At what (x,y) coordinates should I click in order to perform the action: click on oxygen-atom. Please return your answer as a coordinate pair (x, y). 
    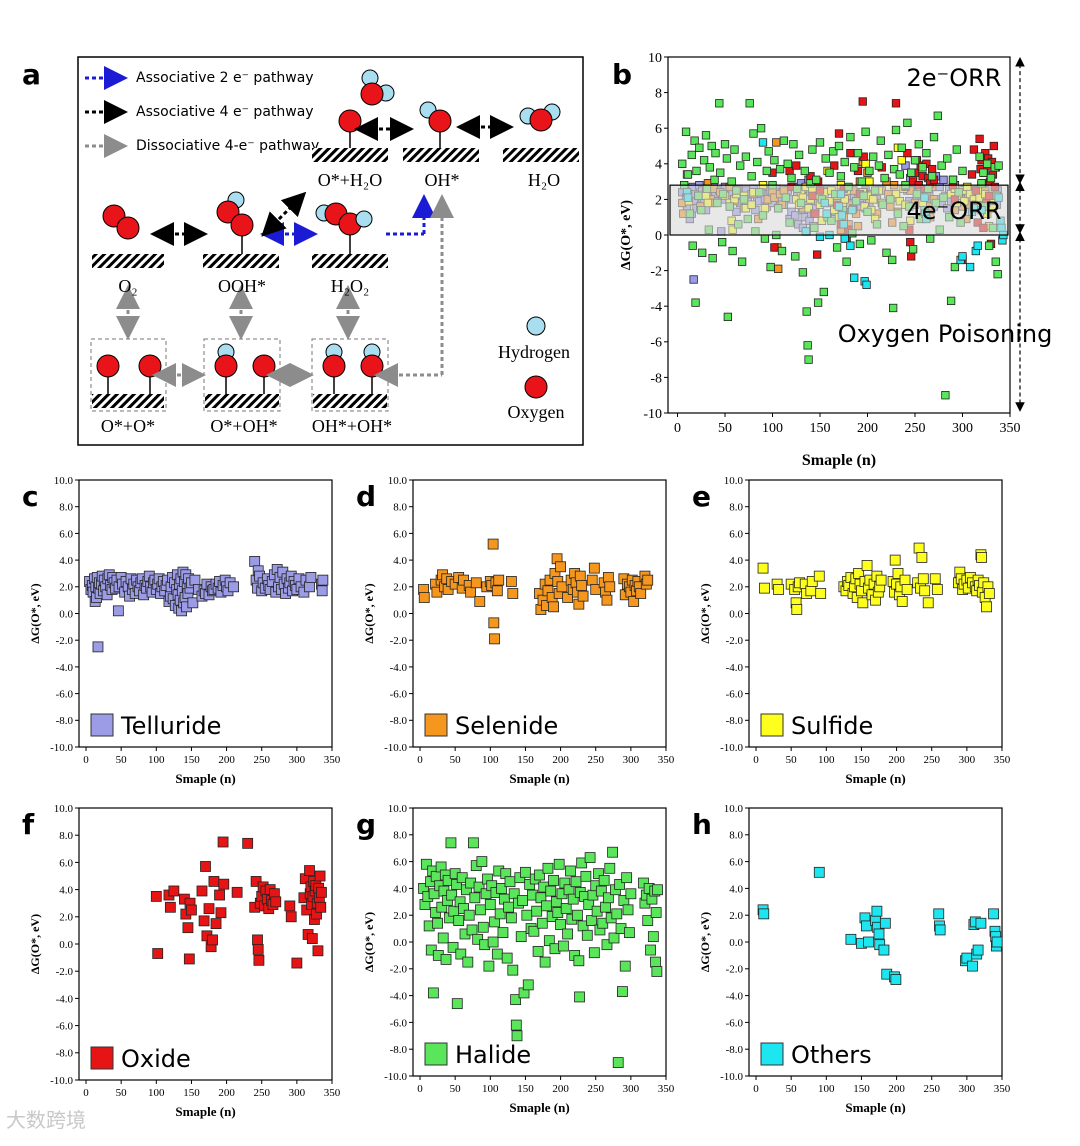
    Looking at the image, I should click on (108, 366).